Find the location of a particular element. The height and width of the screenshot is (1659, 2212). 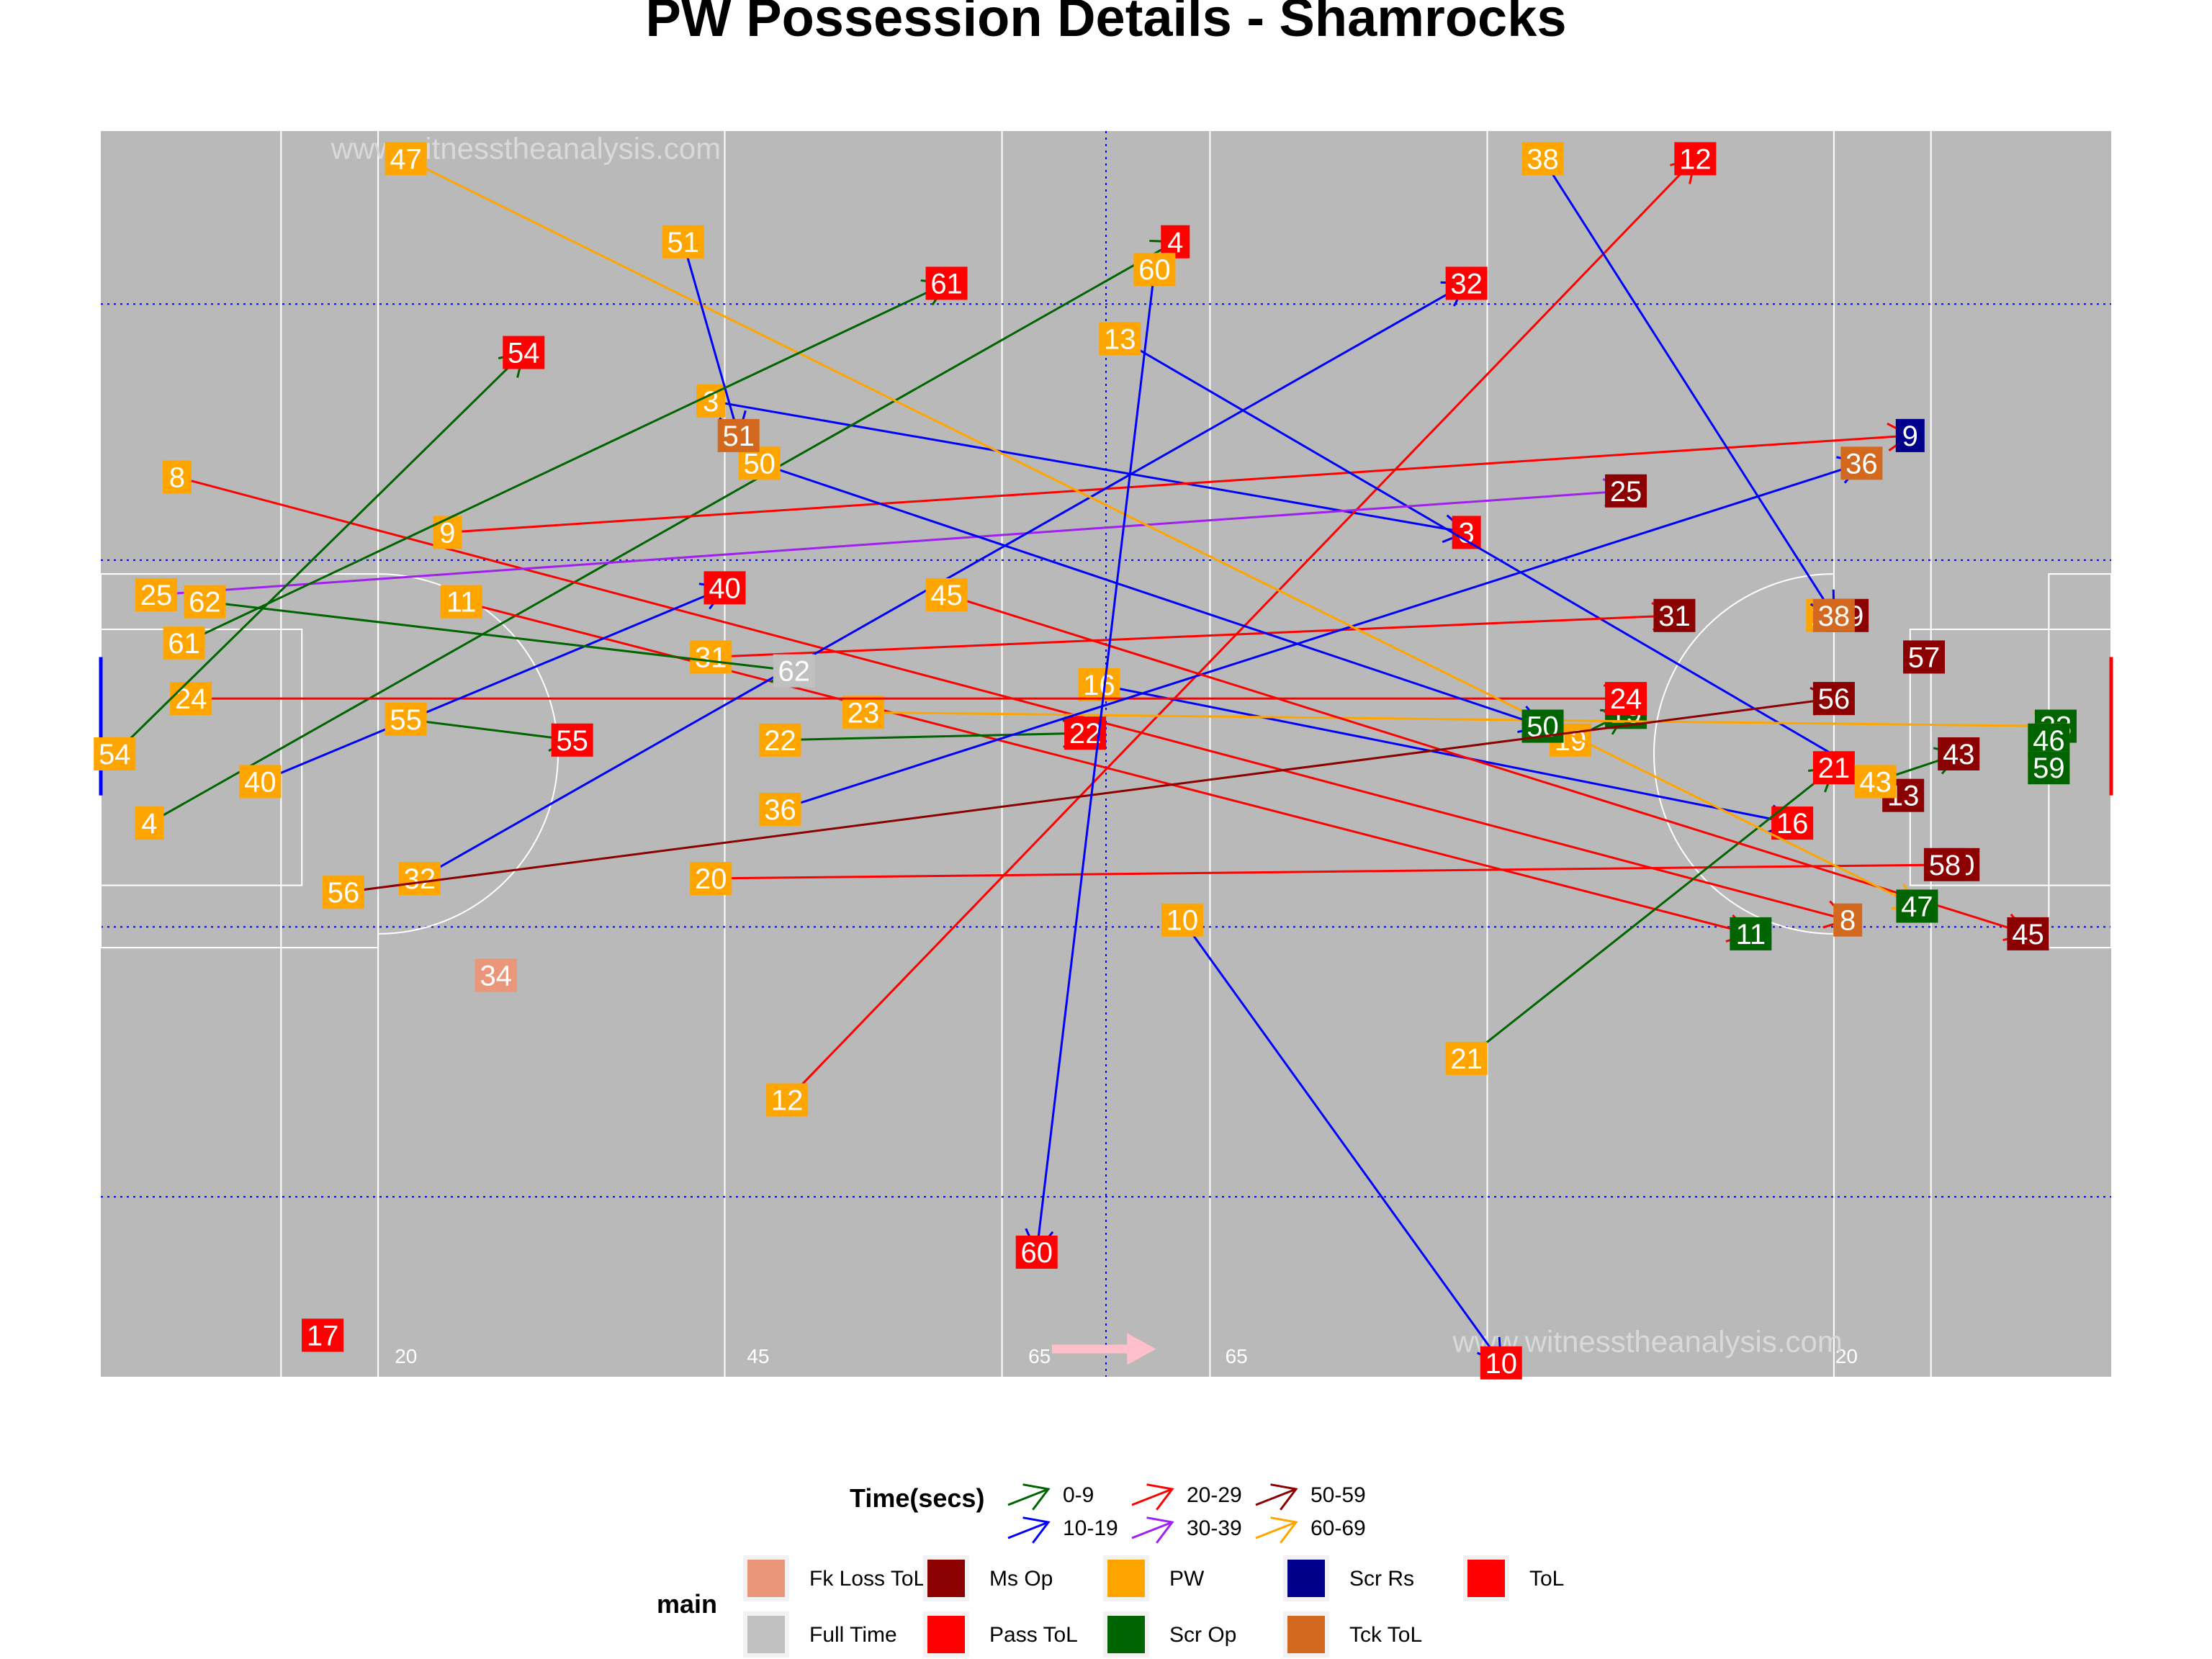

possession-end-label-43-box is located at coordinates (1959, 754).